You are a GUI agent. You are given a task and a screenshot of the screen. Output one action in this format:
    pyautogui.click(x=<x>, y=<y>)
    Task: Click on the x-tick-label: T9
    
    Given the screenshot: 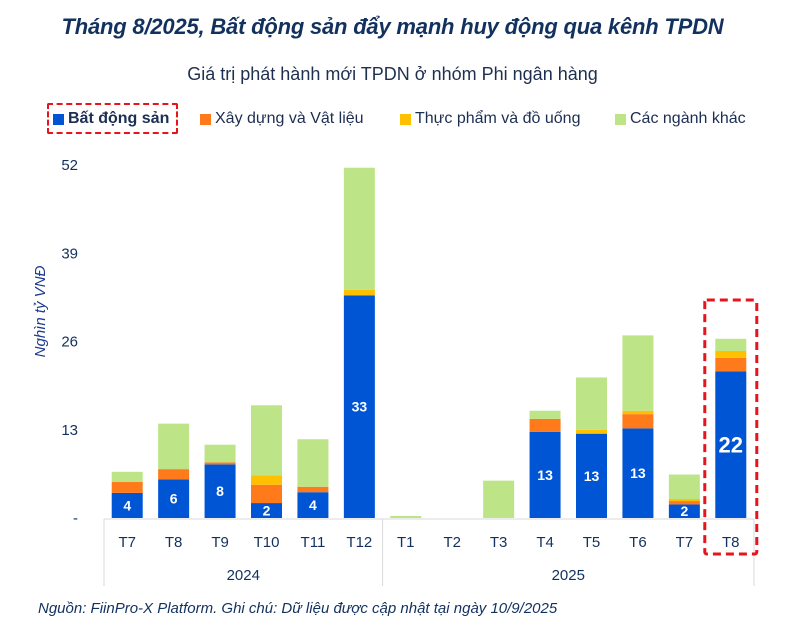 What is the action you would take?
    pyautogui.click(x=220, y=542)
    